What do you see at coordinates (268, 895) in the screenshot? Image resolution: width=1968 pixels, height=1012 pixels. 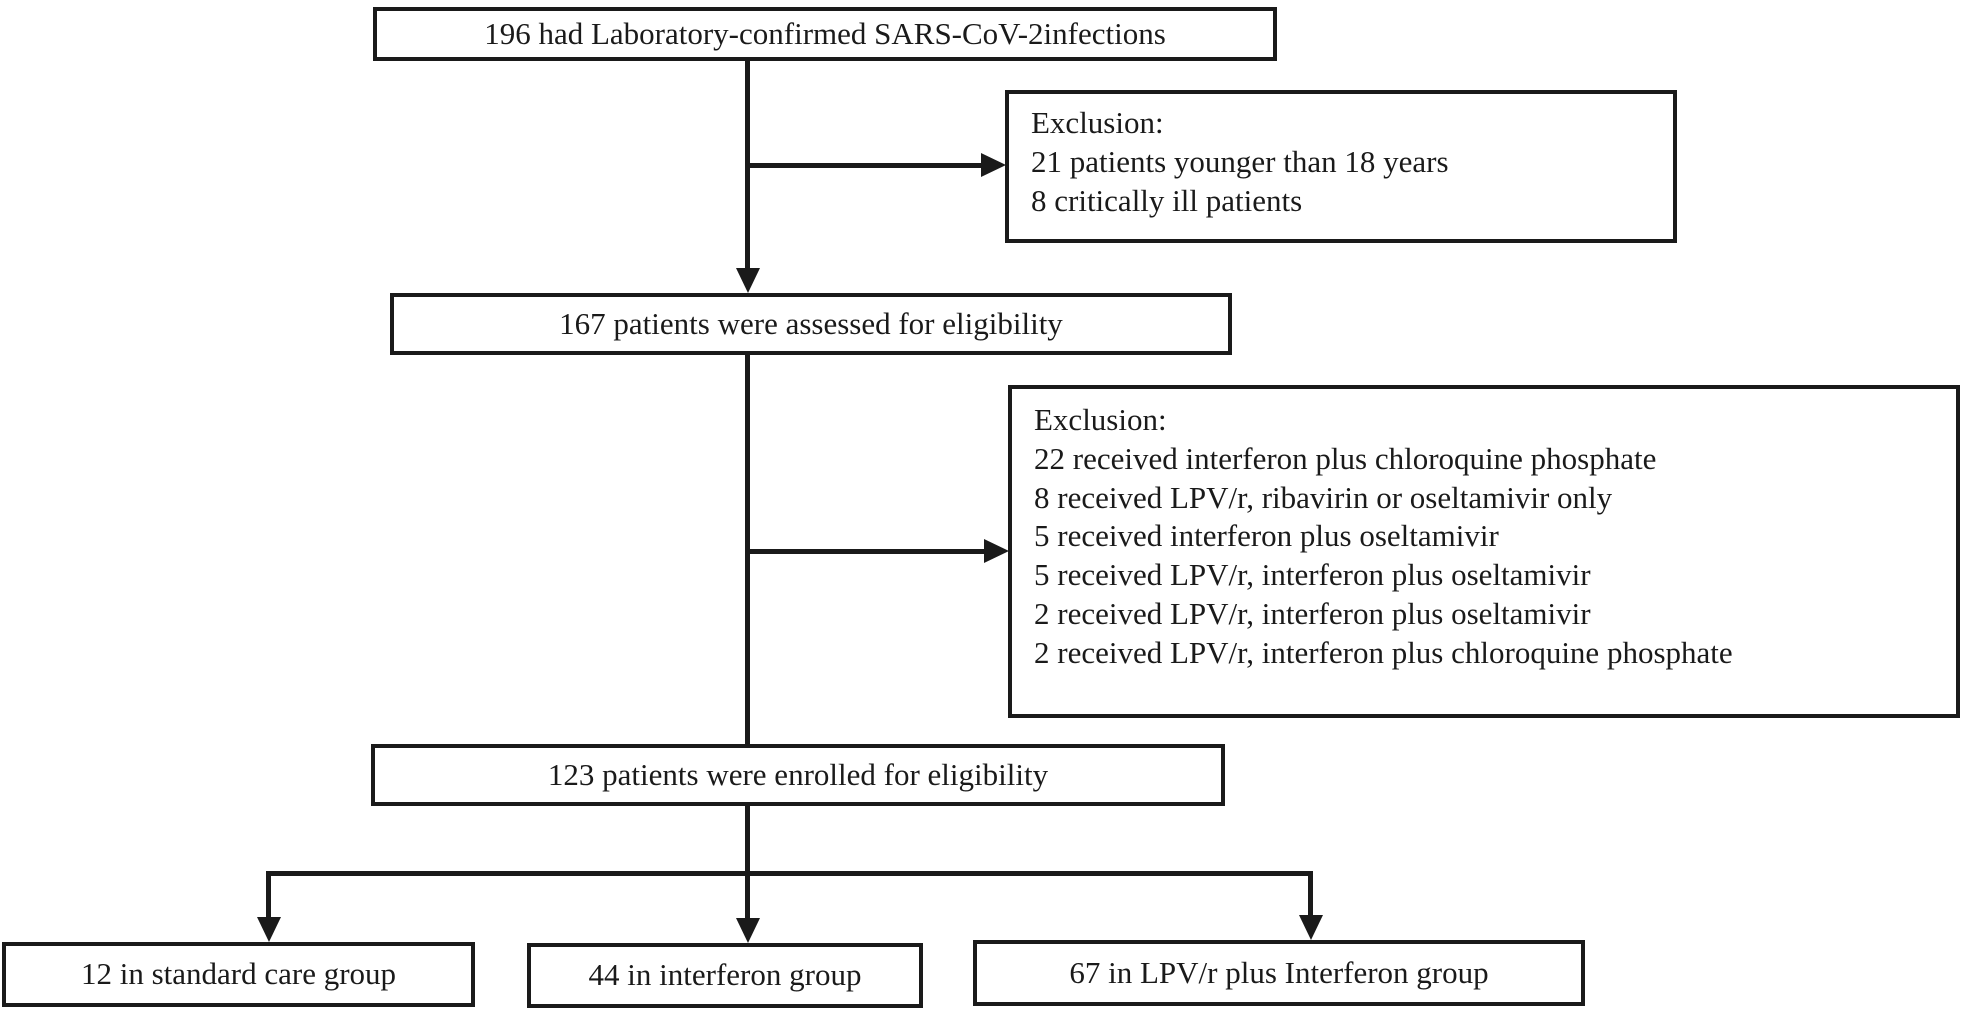 I see `connector-branch-to-standard-care` at bounding box center [268, 895].